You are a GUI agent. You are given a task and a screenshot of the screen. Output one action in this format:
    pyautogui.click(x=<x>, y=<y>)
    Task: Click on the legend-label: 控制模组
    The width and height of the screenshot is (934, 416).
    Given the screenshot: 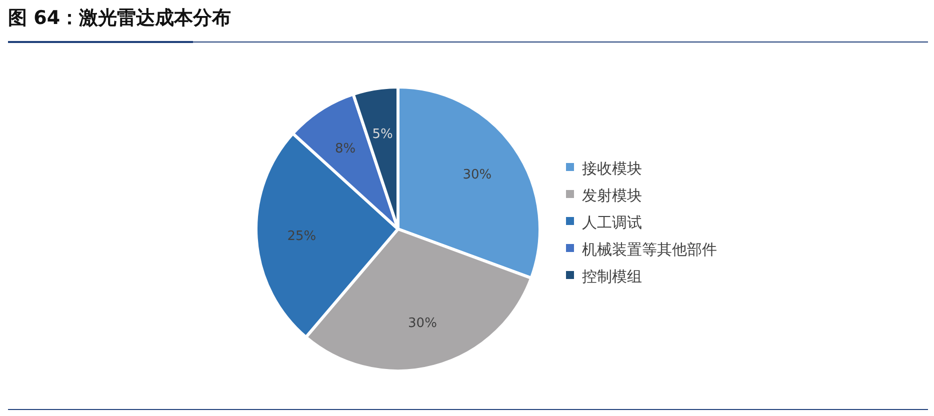 What is the action you would take?
    pyautogui.click(x=612, y=276)
    